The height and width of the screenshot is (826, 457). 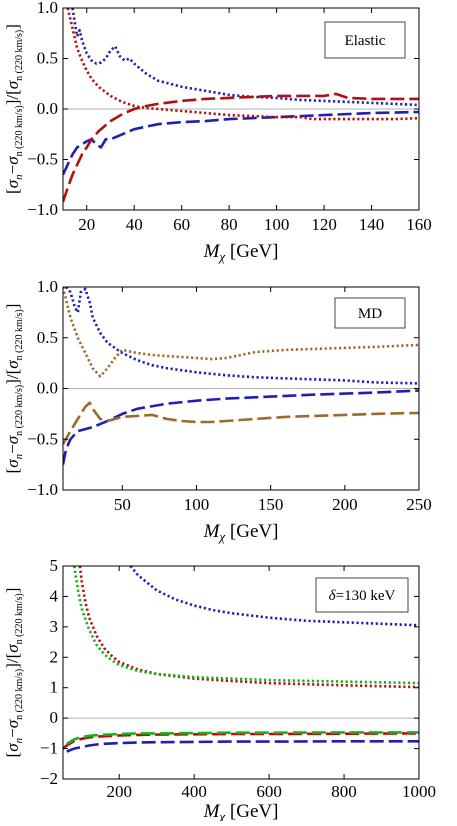 I want to click on x-tick-label: 120, so click(x=324, y=224).